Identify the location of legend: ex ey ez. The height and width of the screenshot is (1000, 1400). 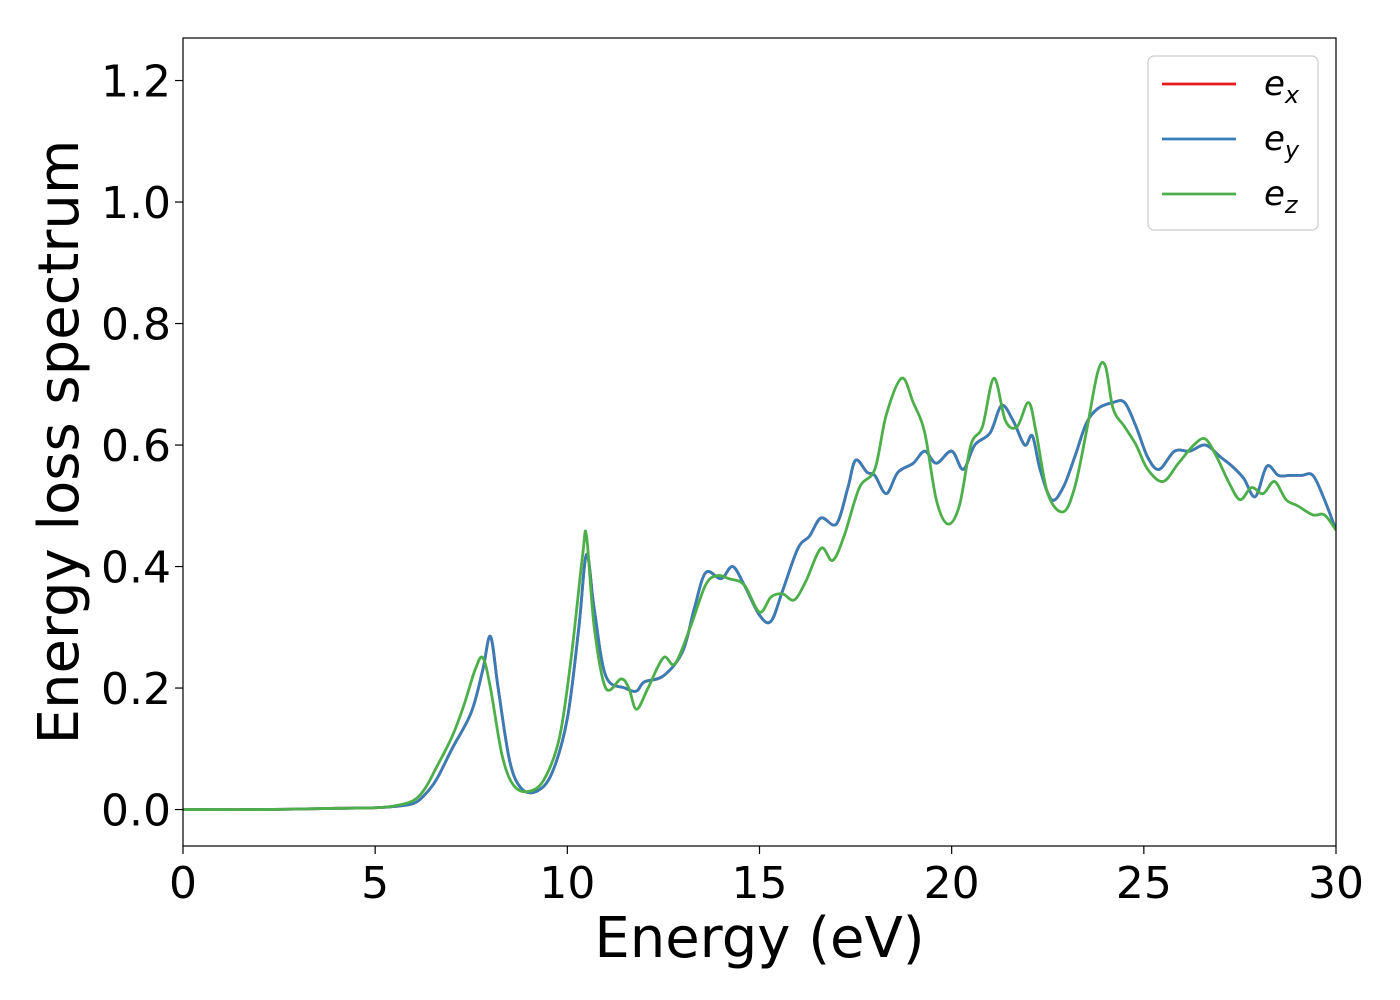
(1233, 143).